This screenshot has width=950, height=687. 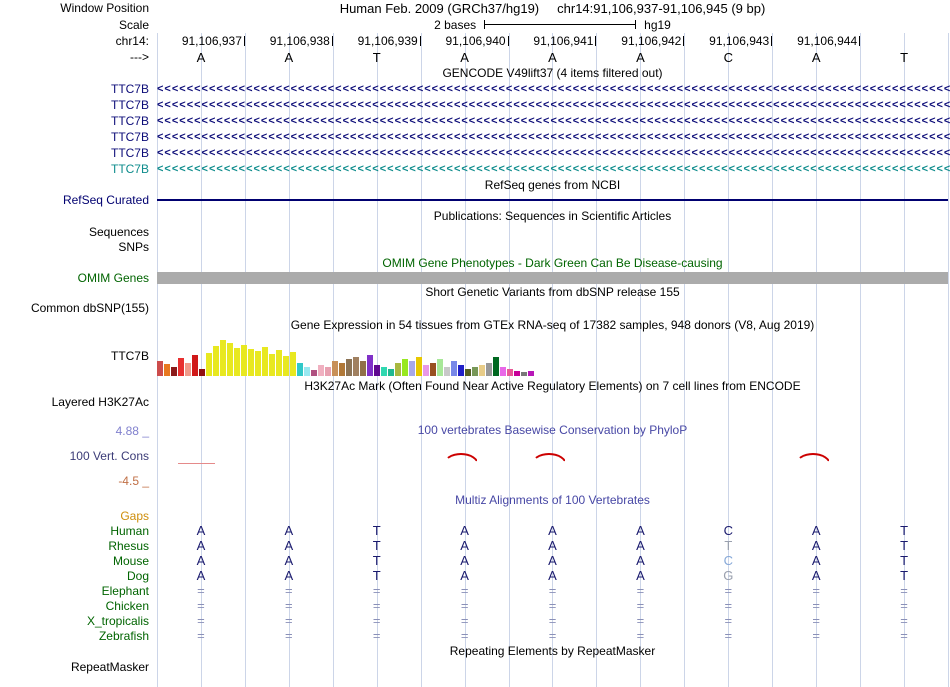 I want to click on refseq-curated-item, so click(x=552, y=200).